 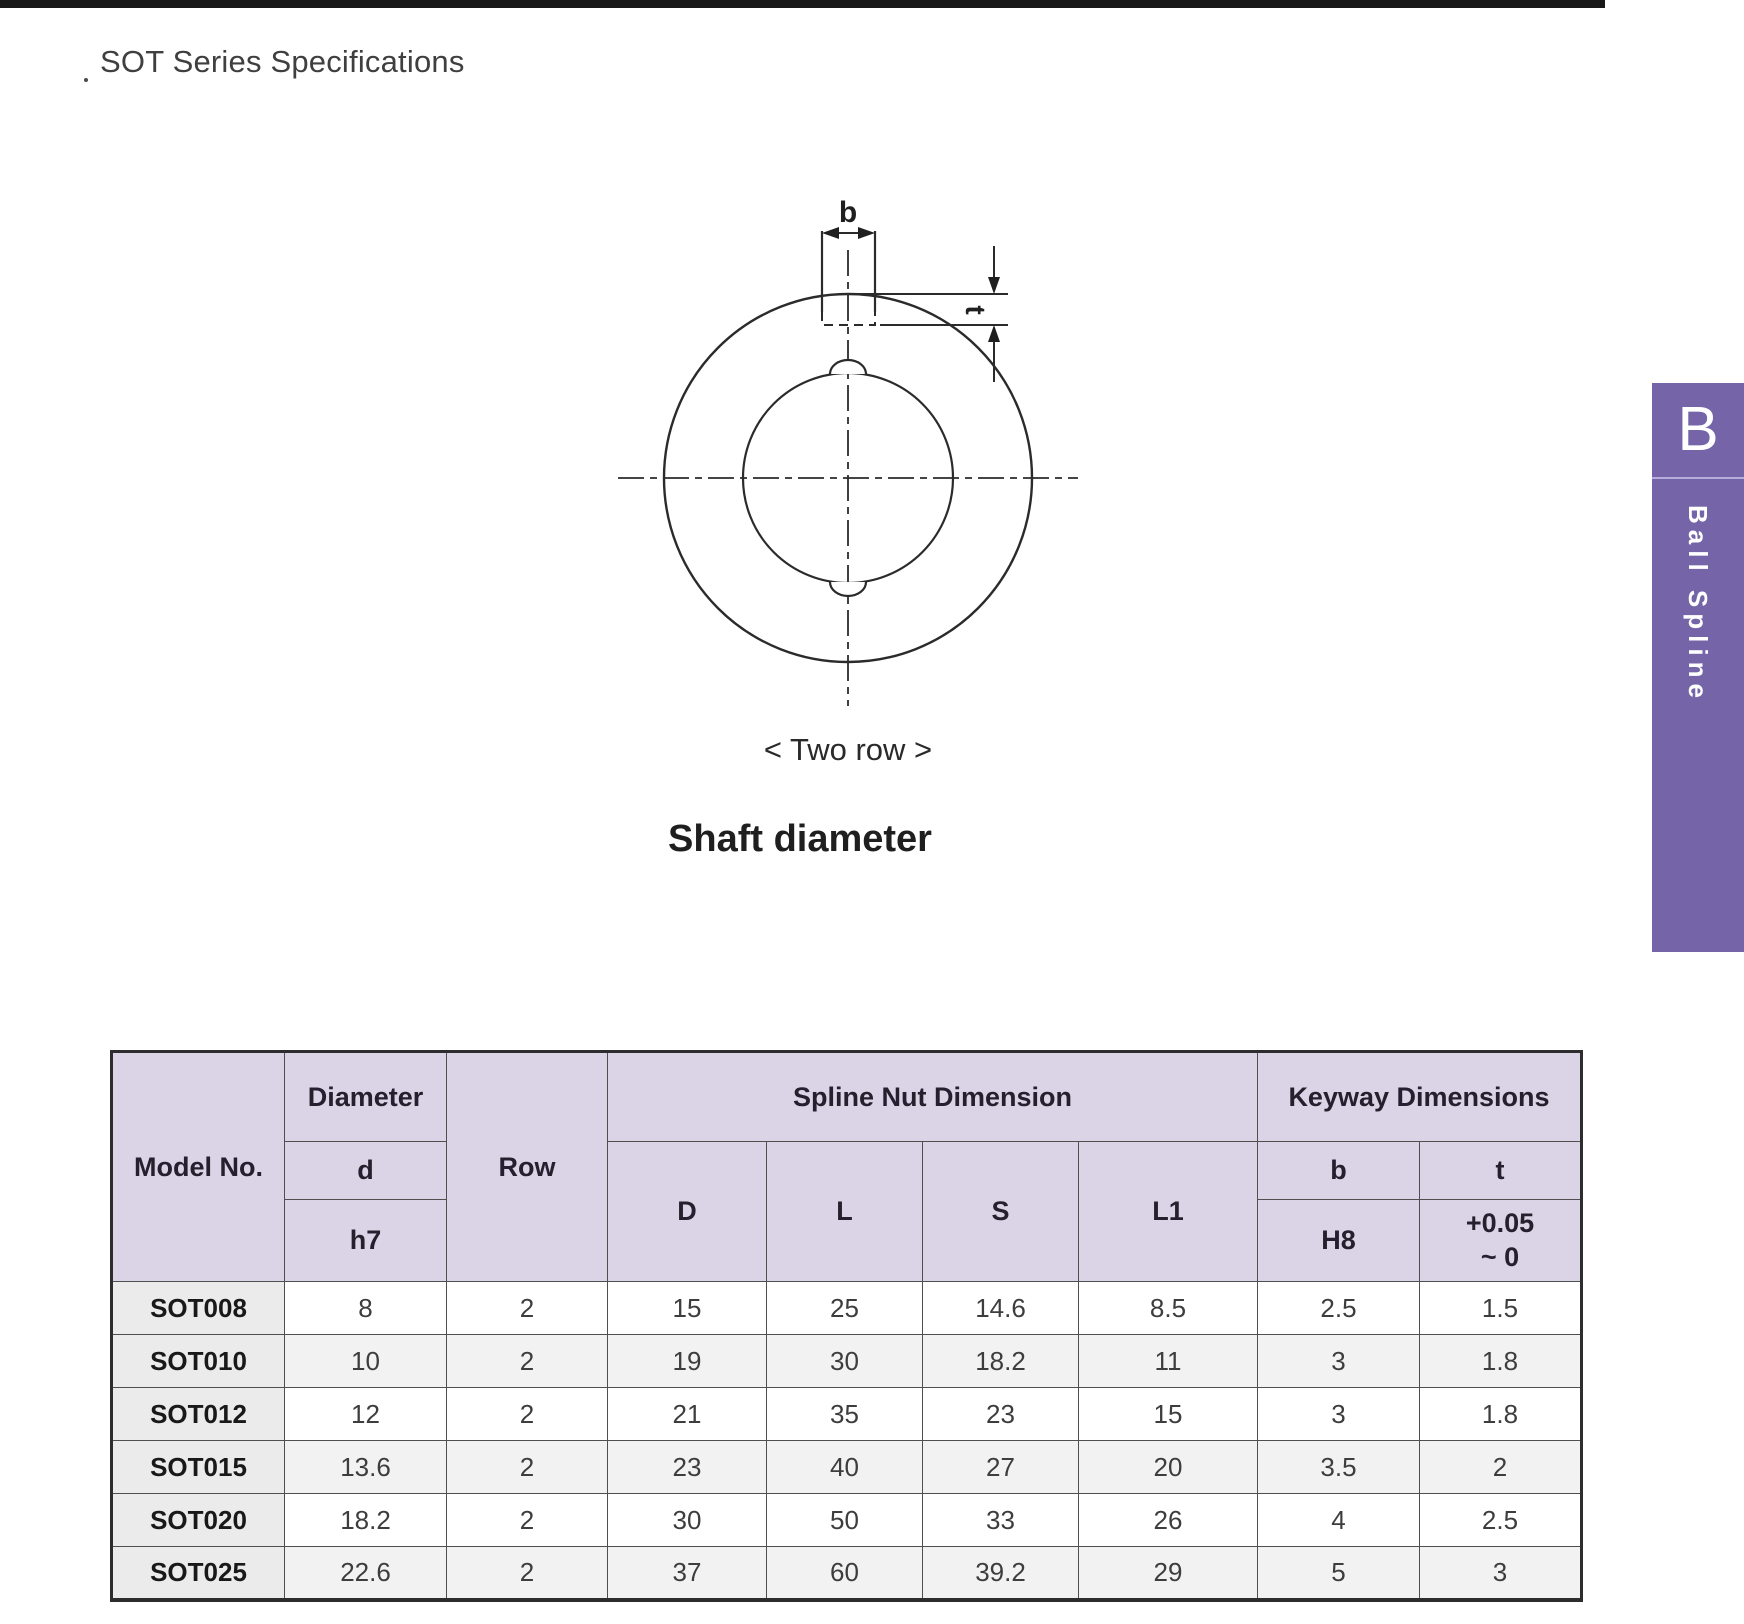 I want to click on model-cell: SOT010, so click(x=198, y=1361).